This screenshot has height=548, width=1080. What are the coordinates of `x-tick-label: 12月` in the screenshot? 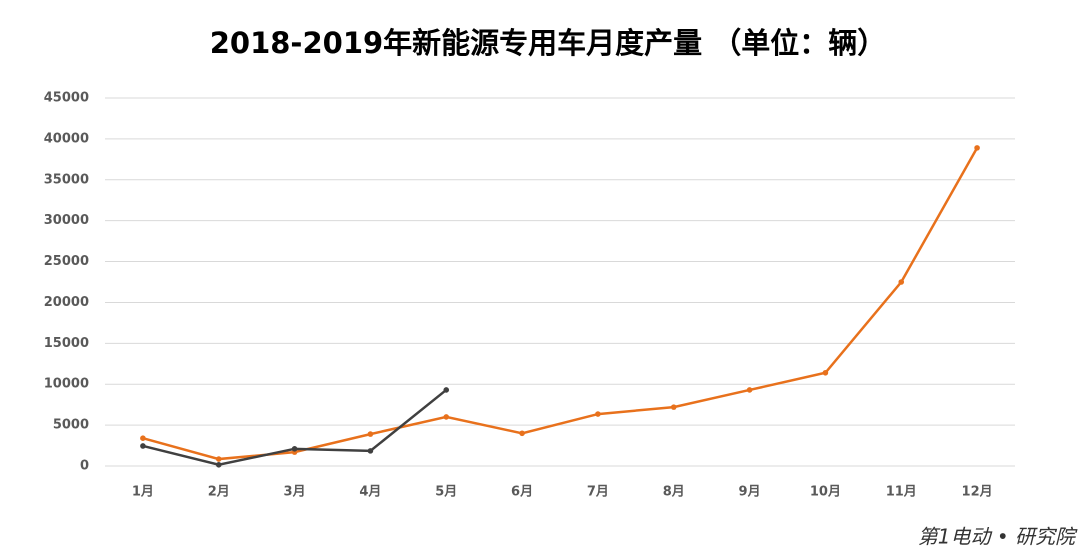 It's located at (977, 492).